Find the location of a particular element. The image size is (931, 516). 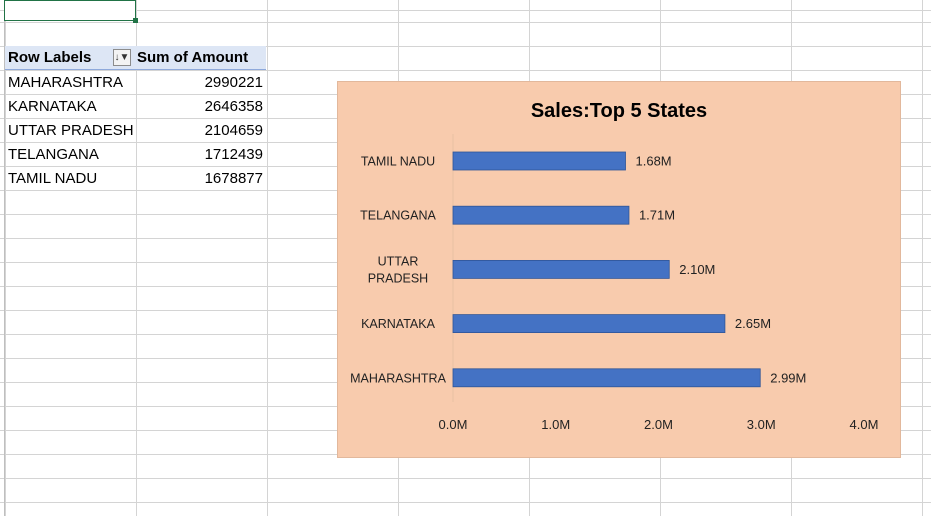

x-tick-label: 4.0M is located at coordinates (864, 424).